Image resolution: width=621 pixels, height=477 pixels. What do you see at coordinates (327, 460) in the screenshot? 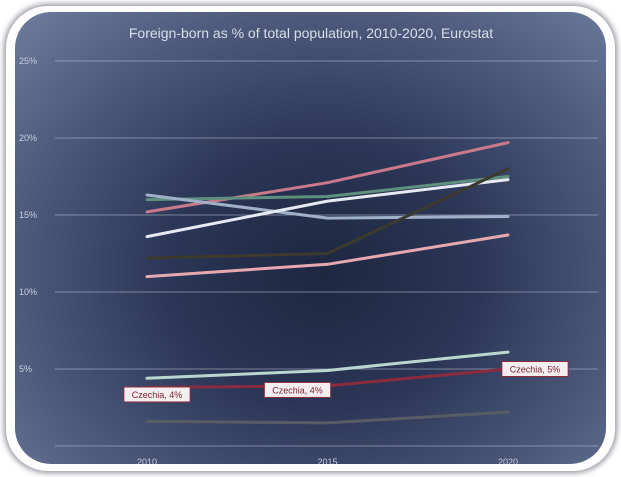
I see `x-tick-label: 2015` at bounding box center [327, 460].